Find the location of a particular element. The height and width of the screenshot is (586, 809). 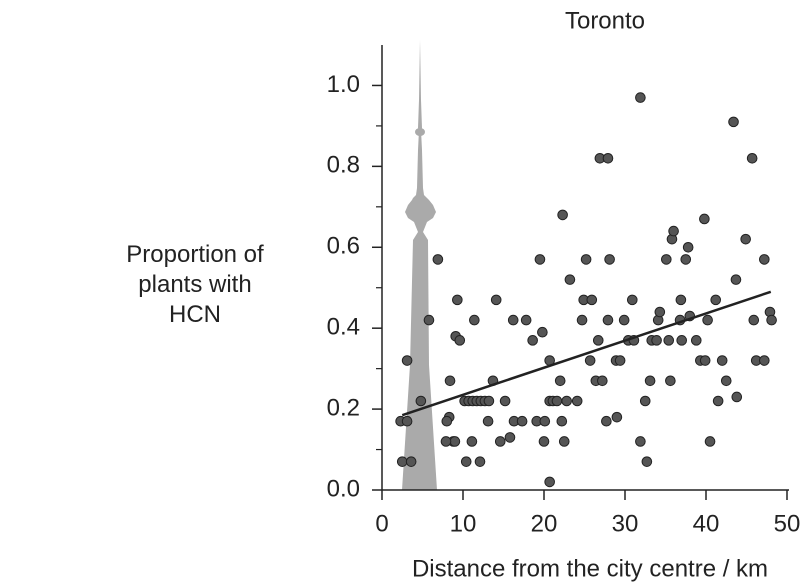

y-tick-label: 0.8 is located at coordinates (343, 165).